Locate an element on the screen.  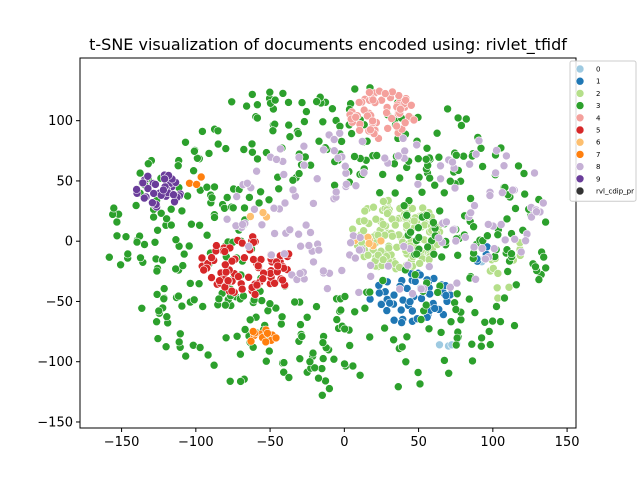
y-tick-label: −50 is located at coordinates (59, 302).